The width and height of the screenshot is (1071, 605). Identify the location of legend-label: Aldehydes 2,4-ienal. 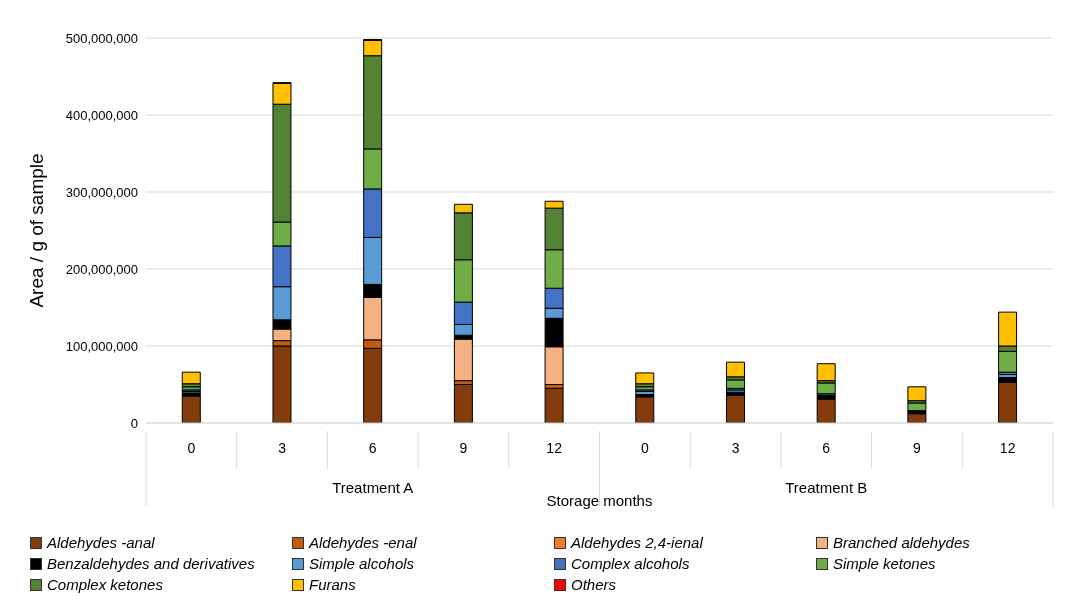
(637, 542).